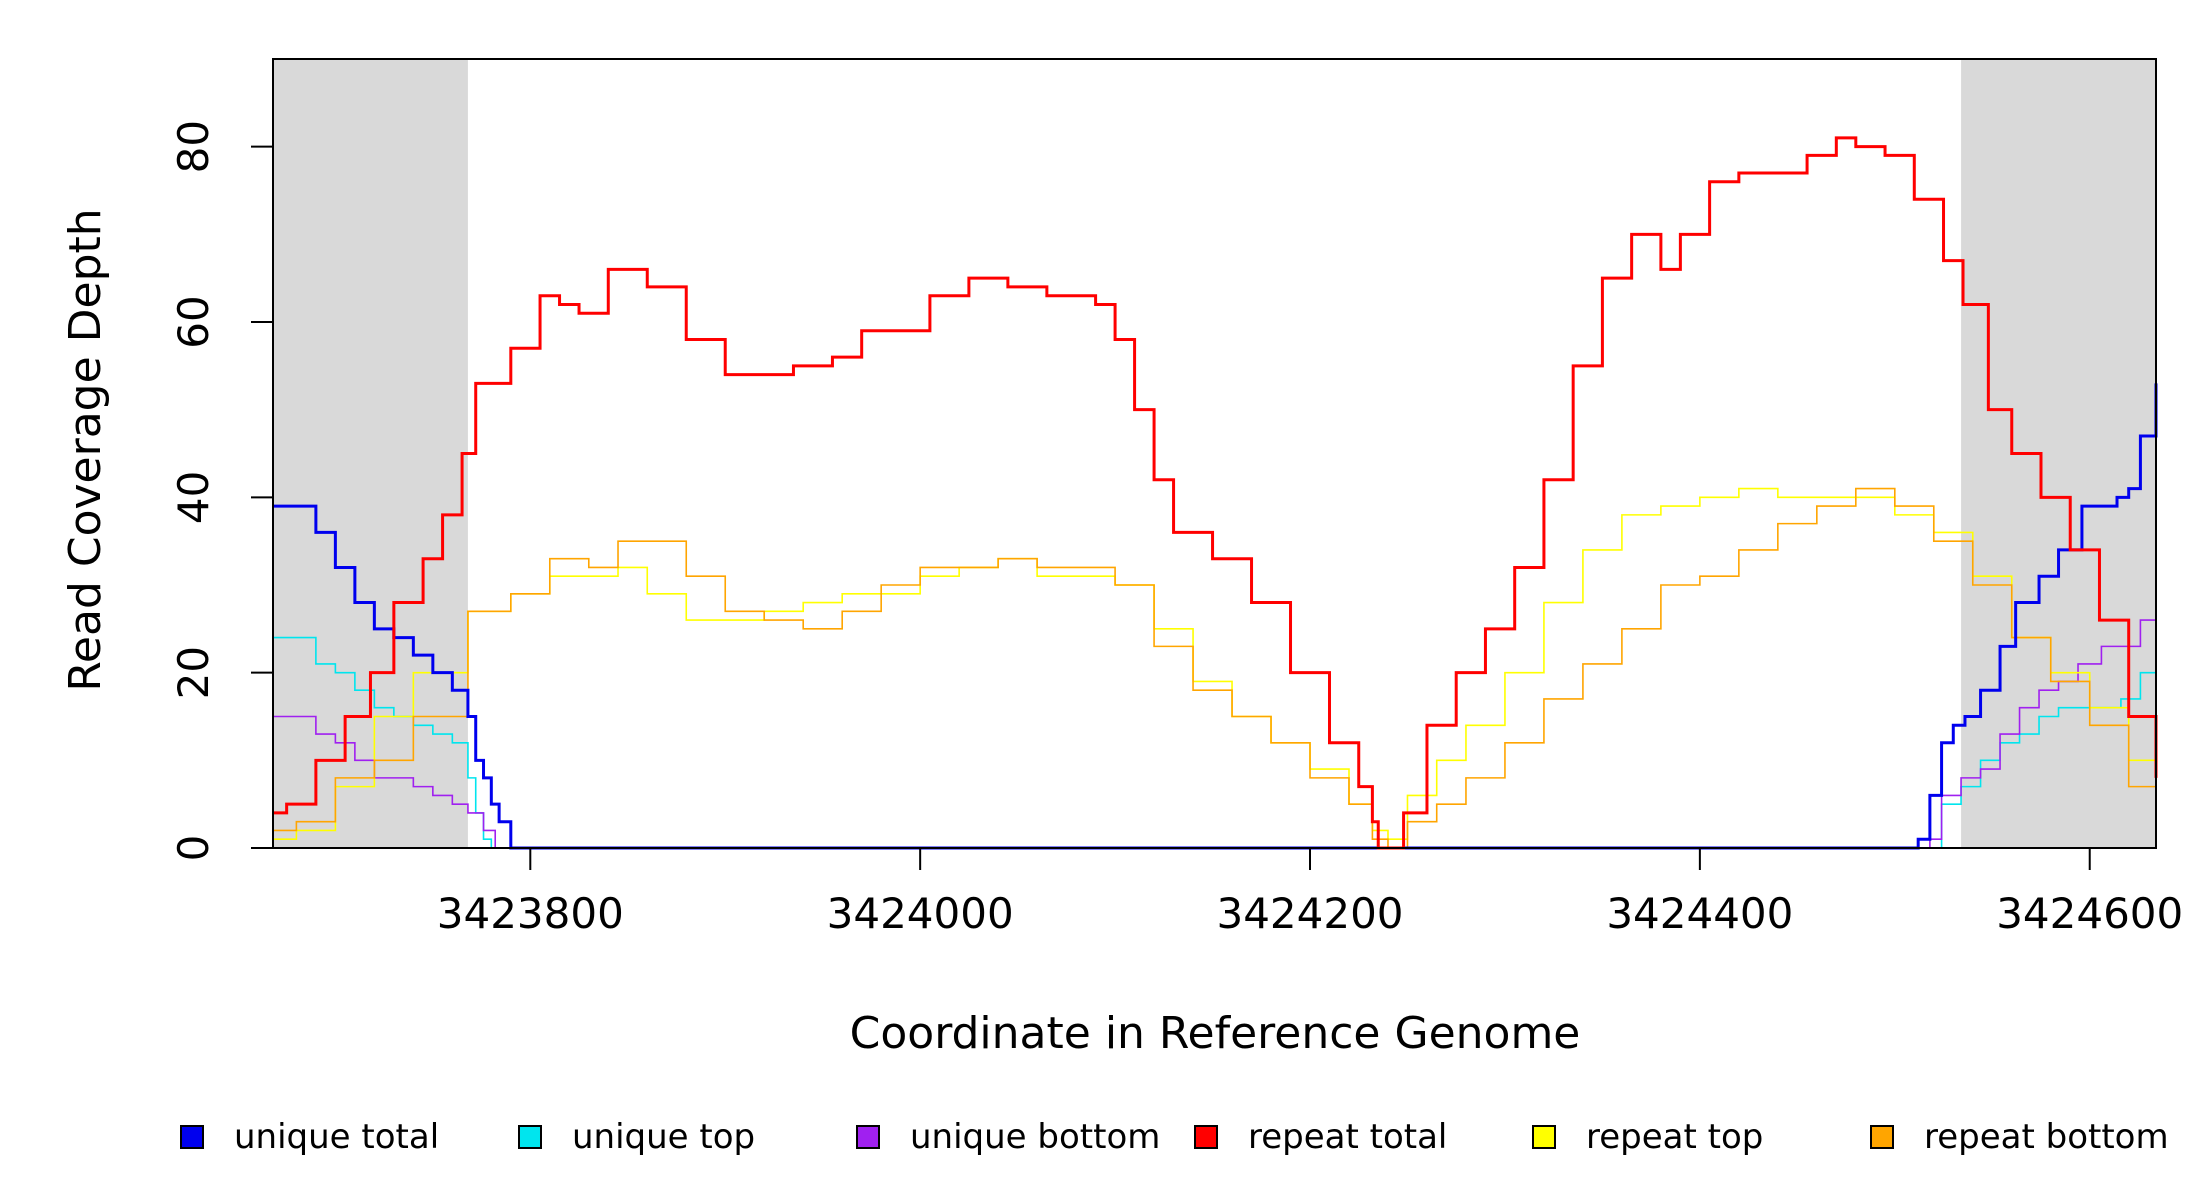 Image resolution: width=2200 pixels, height=1200 pixels. Describe the element at coordinates (664, 1137) in the screenshot. I see `legend-label: unique top` at that location.